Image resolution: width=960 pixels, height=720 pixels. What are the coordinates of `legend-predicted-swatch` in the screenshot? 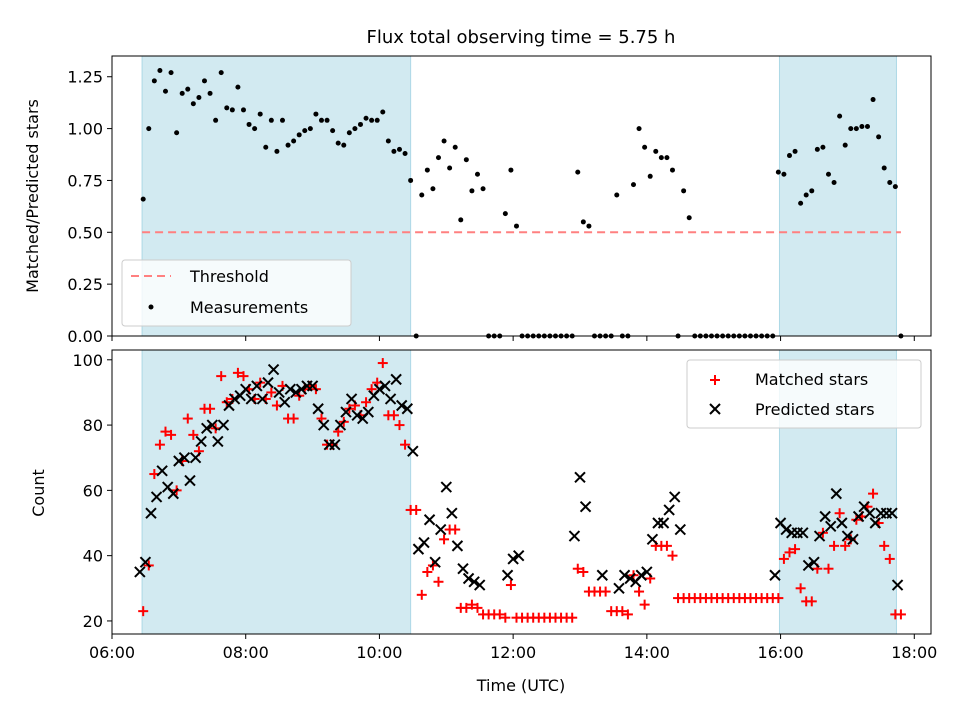 It's located at (715, 409).